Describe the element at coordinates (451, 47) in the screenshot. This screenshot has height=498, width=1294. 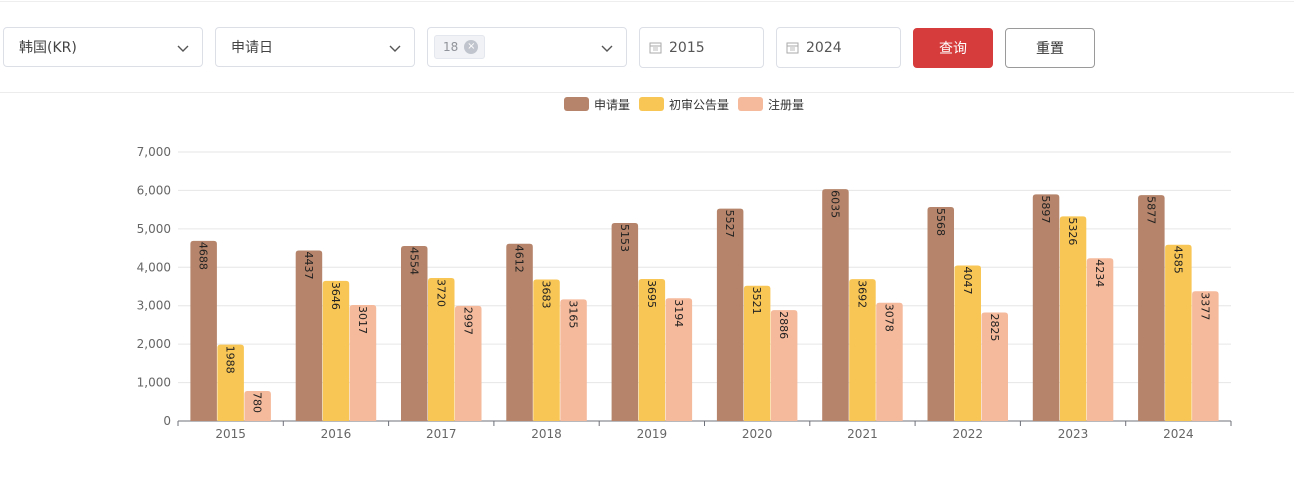
I see `class-tag-label: 18` at that location.